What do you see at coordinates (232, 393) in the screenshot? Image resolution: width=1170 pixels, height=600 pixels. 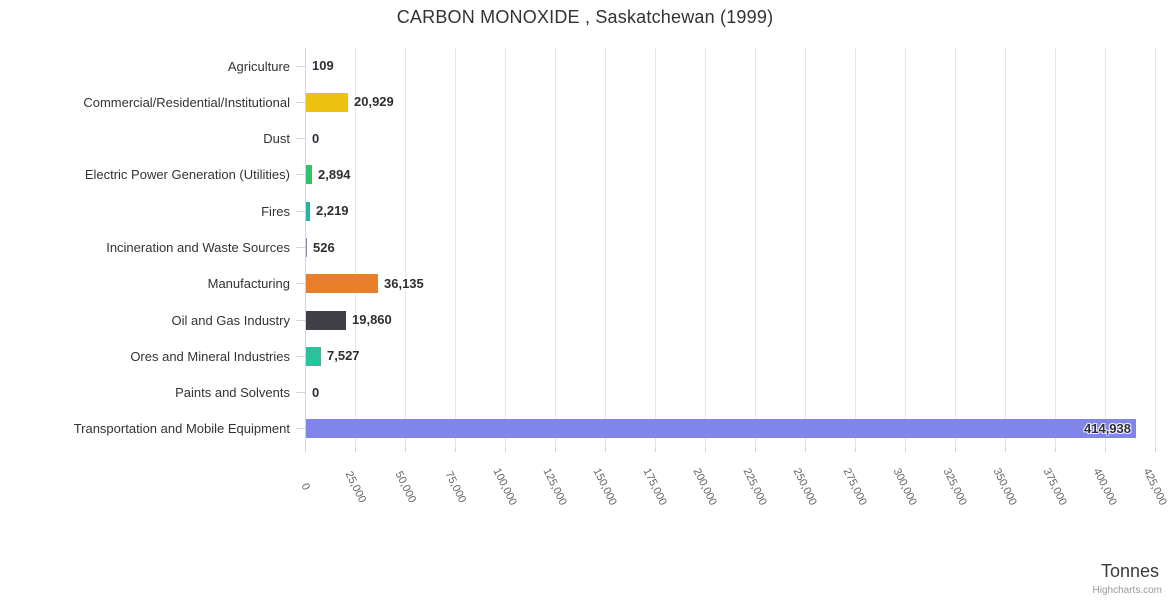 I see `category-label-paints-and-solvents: Paints and Solvents` at bounding box center [232, 393].